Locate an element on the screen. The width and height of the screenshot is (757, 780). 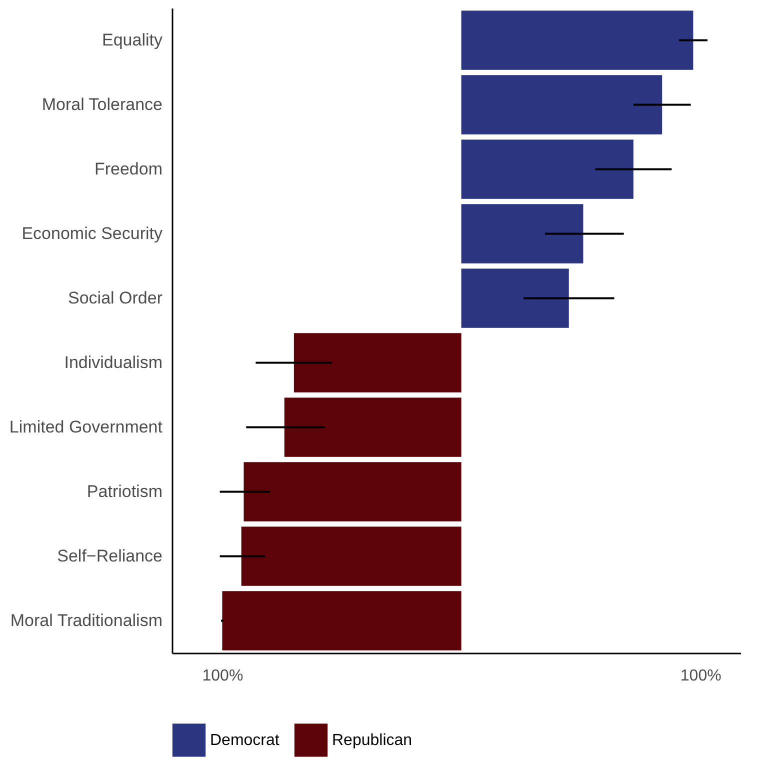
y-tick-label: Moral Tolerance is located at coordinates (102, 104).